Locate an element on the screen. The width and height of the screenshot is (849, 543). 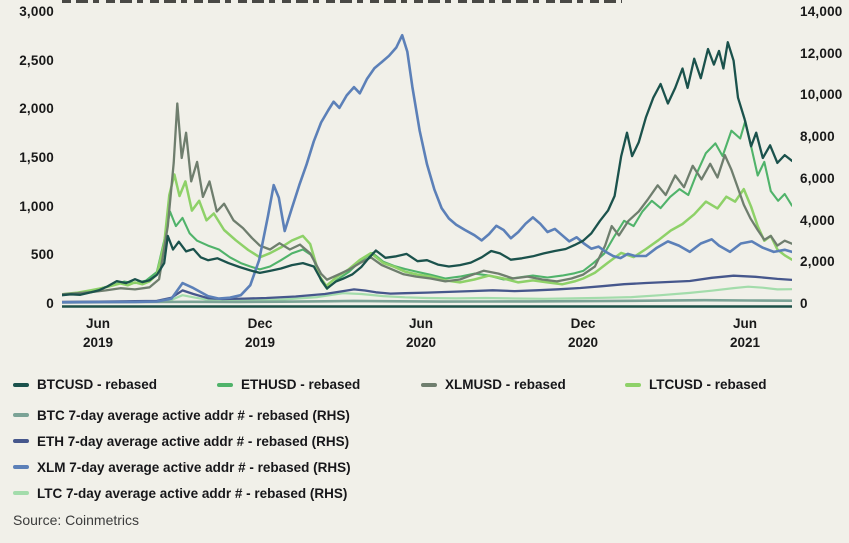
y-tick-left: 500 is located at coordinates (42, 255).